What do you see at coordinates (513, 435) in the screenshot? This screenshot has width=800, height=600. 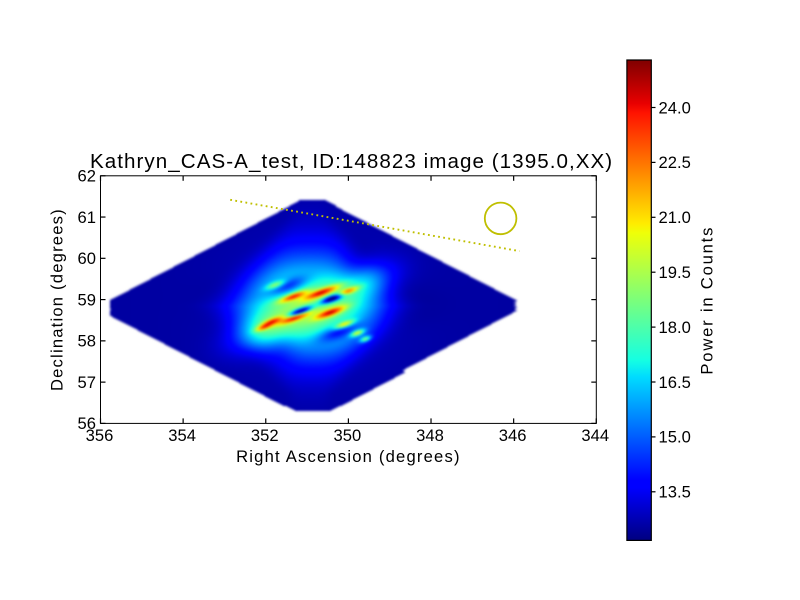 I see `svg-text: 346` at bounding box center [513, 435].